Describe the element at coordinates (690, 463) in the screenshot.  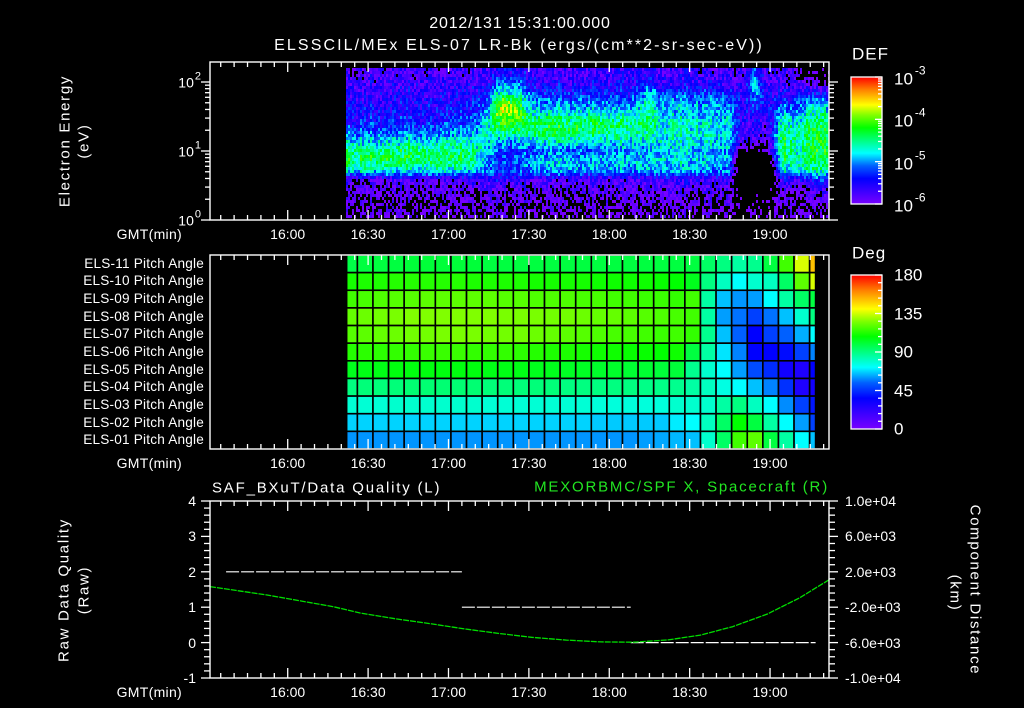
I see `pitch-time-label: 18:30` at that location.